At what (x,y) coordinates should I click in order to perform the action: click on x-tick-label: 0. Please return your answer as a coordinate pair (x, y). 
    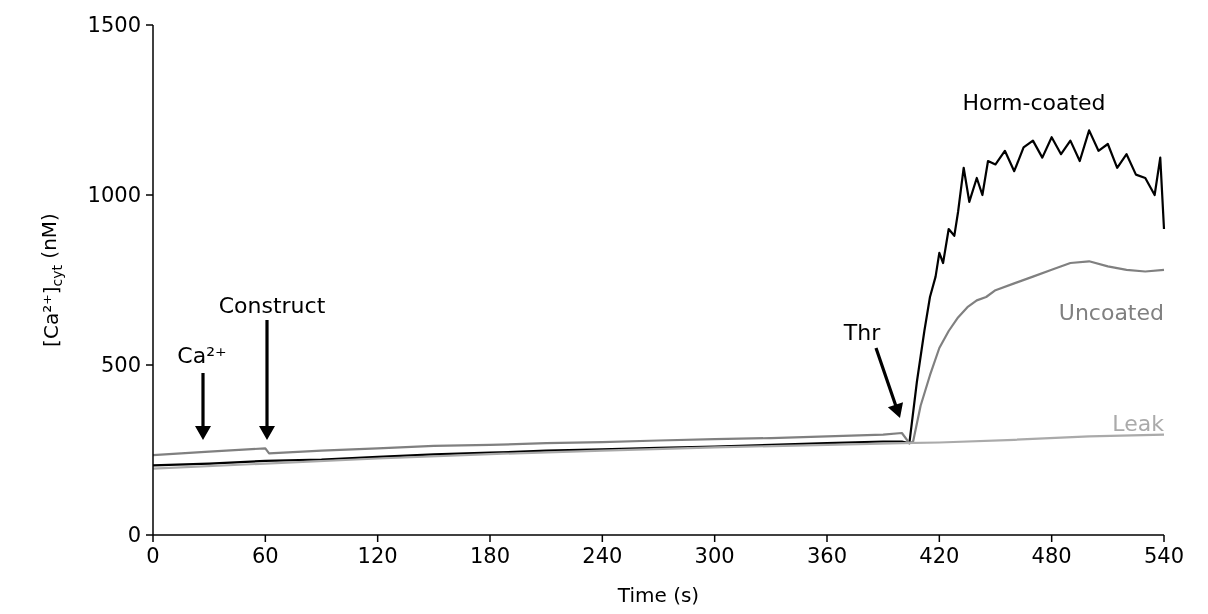
    Looking at the image, I should click on (153, 556).